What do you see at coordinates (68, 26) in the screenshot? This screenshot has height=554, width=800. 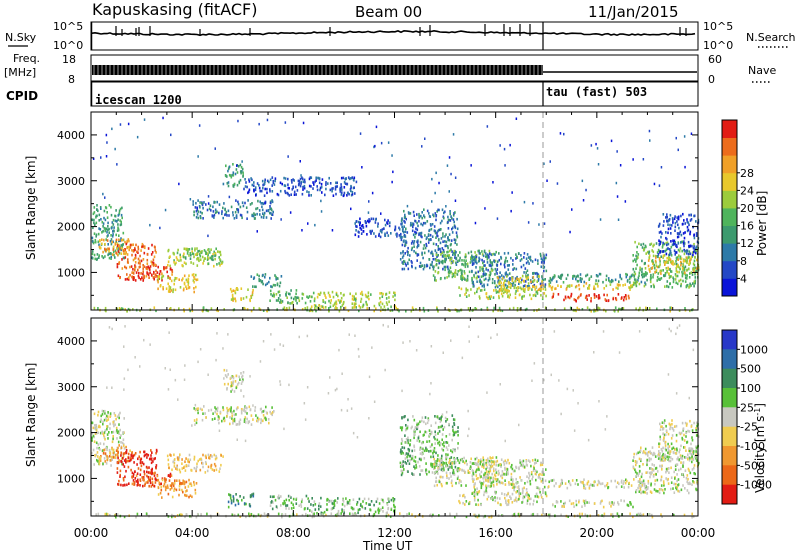 I see `noise-left-tick-top: 10^5` at bounding box center [68, 26].